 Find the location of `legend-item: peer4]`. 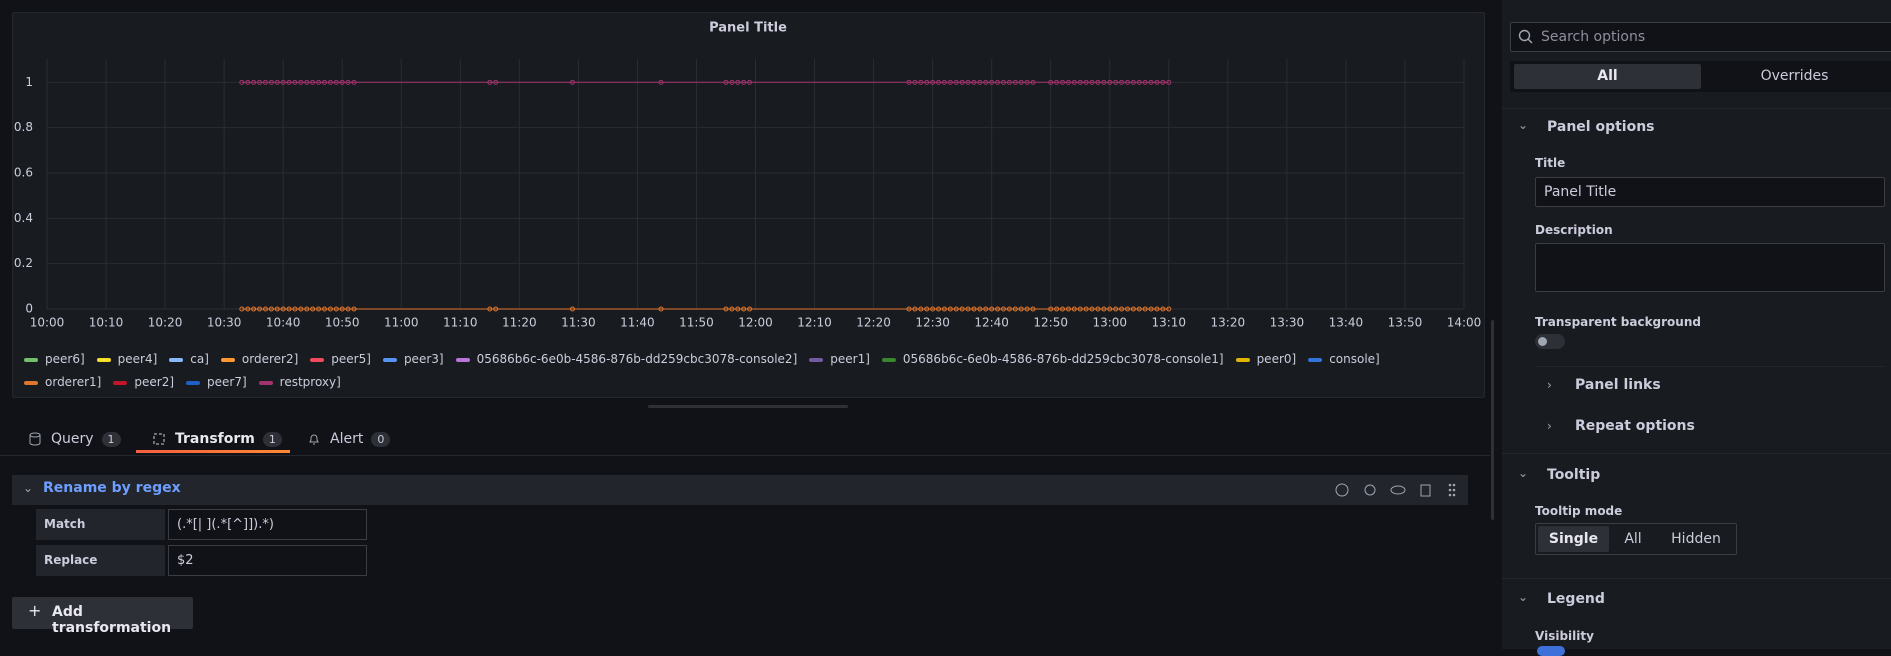

legend-item: peer4] is located at coordinates (126, 359).